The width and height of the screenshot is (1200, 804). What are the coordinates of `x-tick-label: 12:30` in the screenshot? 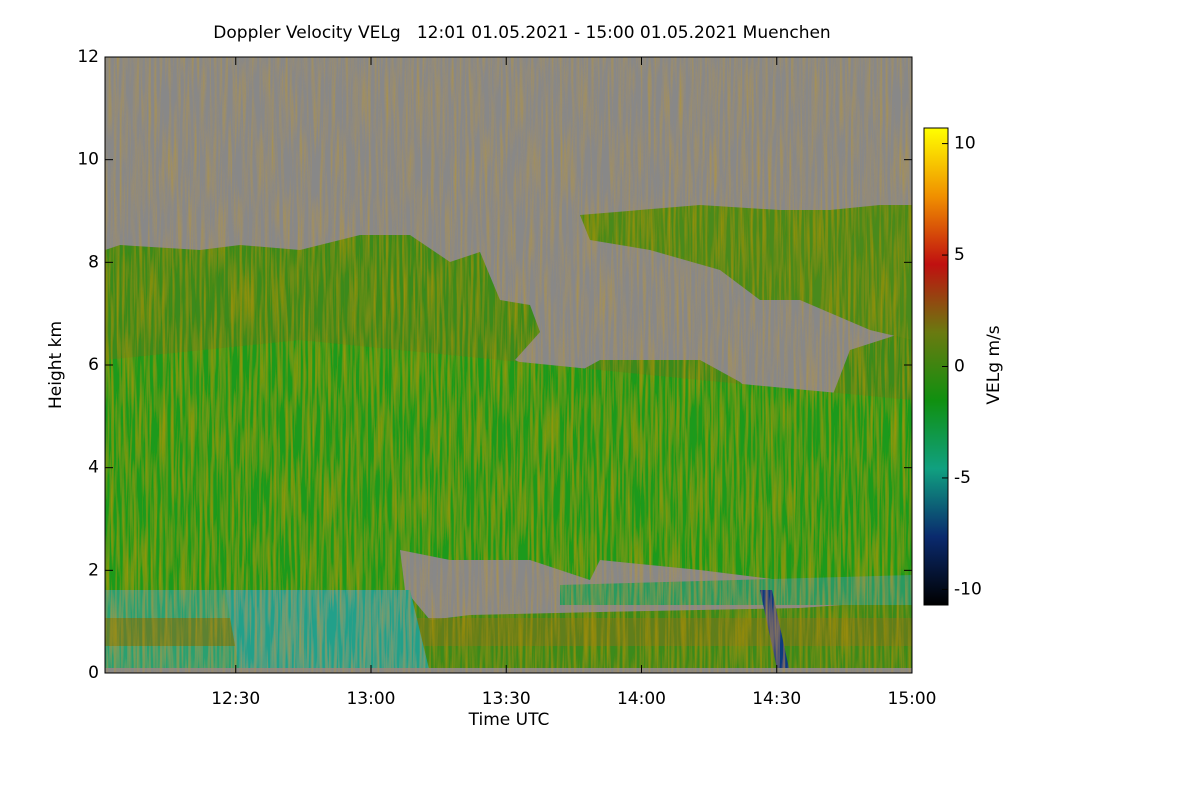 It's located at (235, 699).